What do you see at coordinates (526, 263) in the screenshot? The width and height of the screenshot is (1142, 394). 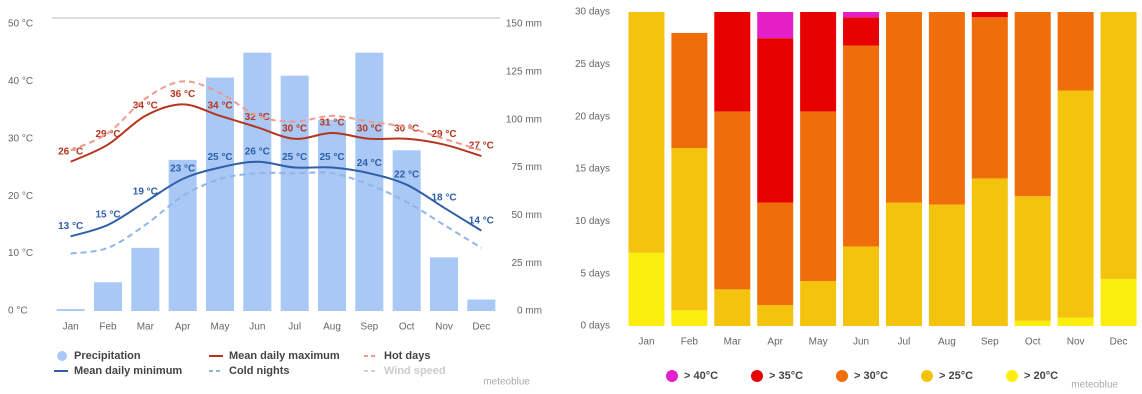 I see `y2-tick-label: 25 mm` at bounding box center [526, 263].